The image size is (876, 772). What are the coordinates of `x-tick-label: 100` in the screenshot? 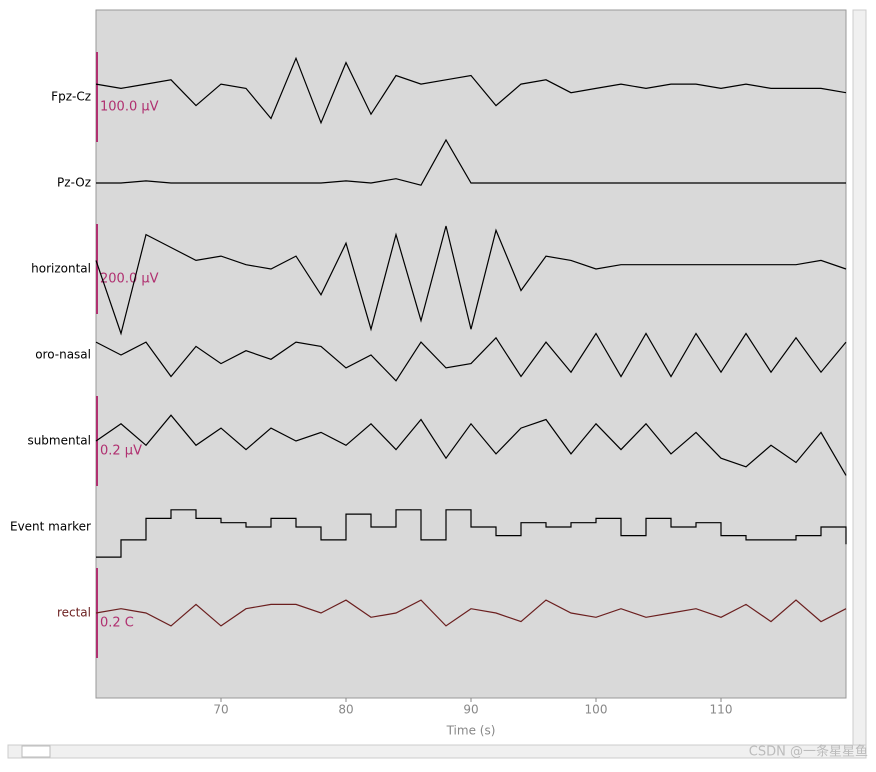 It's located at (596, 710).